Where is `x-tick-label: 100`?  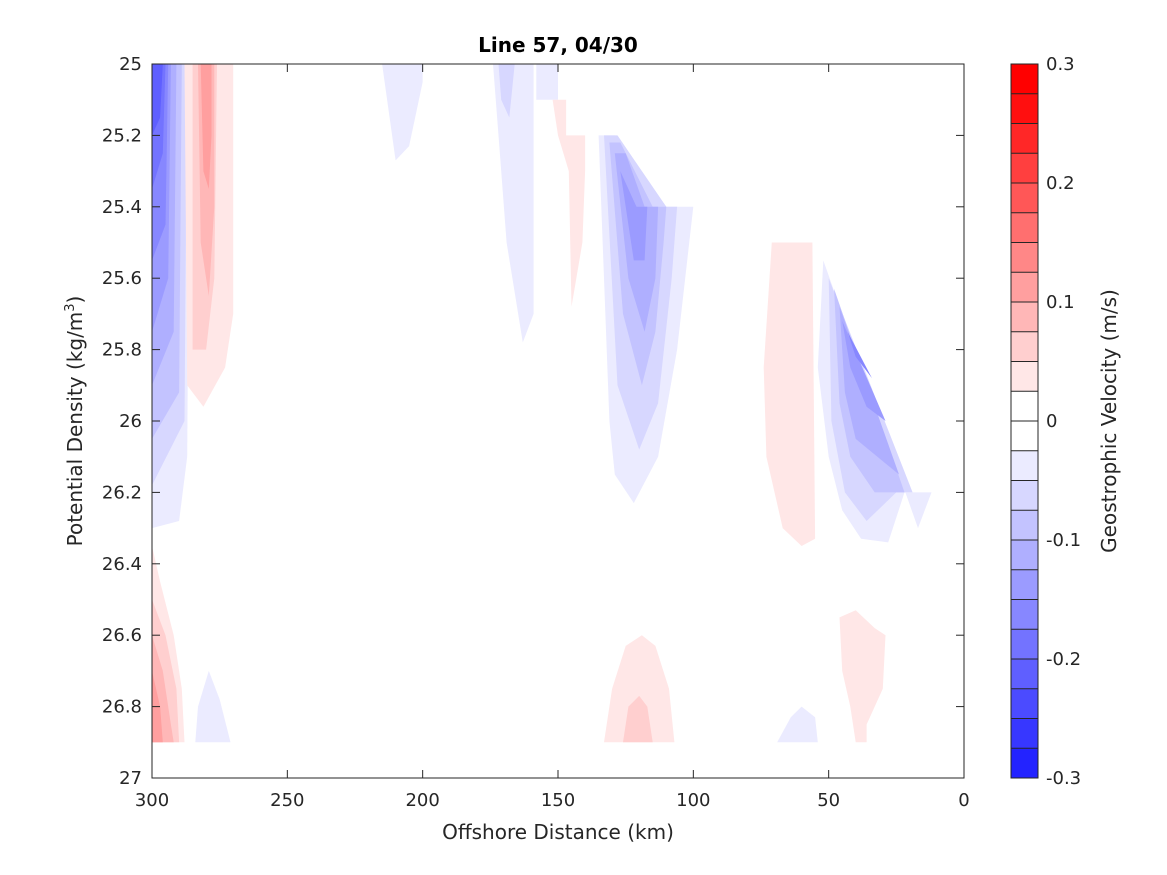 x-tick-label: 100 is located at coordinates (693, 800).